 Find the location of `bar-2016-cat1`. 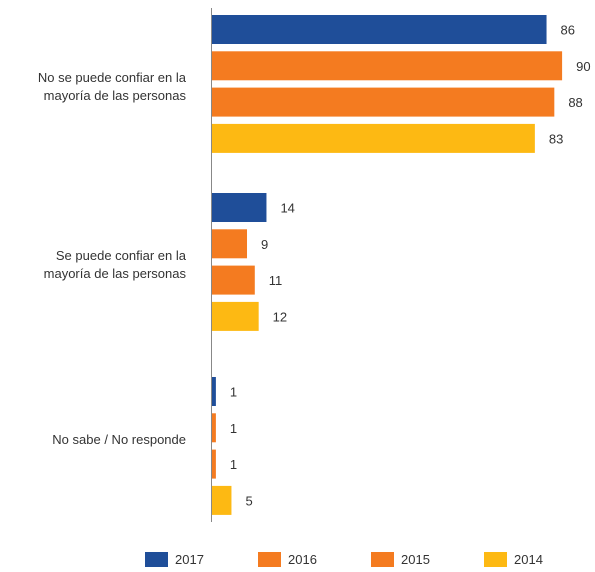

bar-2016-cat1 is located at coordinates (387, 66).